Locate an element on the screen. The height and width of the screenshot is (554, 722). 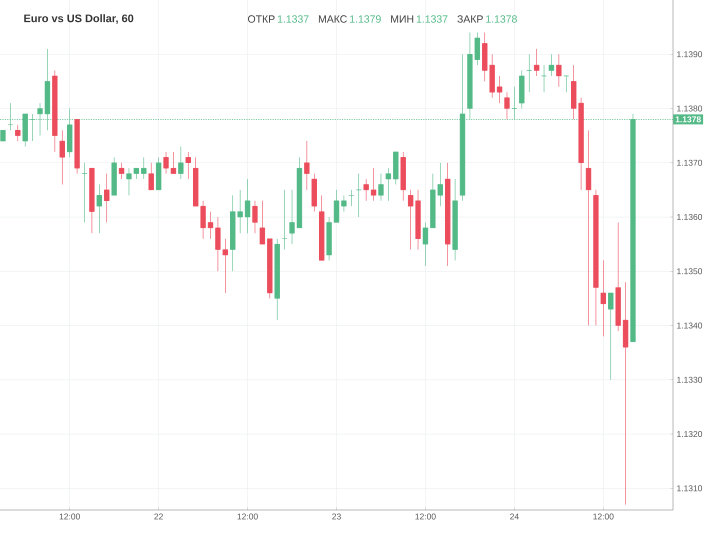
y-tick-label: 1.1350 is located at coordinates (689, 271).